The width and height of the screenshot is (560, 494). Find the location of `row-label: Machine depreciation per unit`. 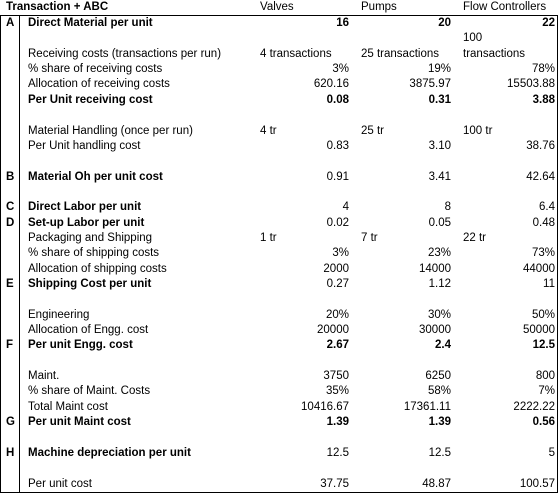

row-label: Machine depreciation per unit is located at coordinates (109, 452).